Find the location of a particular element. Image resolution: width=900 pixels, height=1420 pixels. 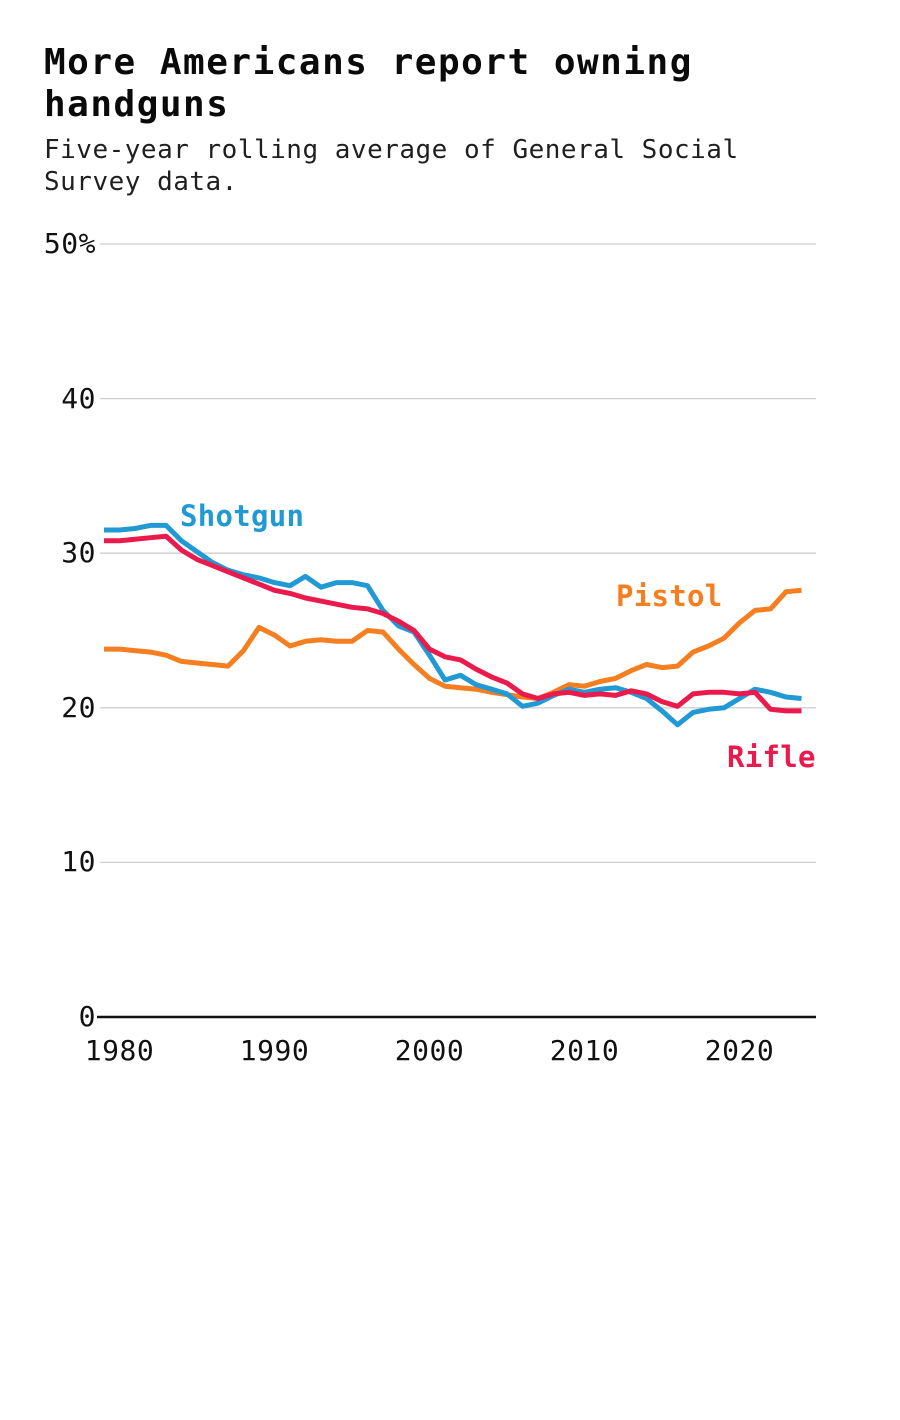

y-tick-label: 40 is located at coordinates (78, 398).